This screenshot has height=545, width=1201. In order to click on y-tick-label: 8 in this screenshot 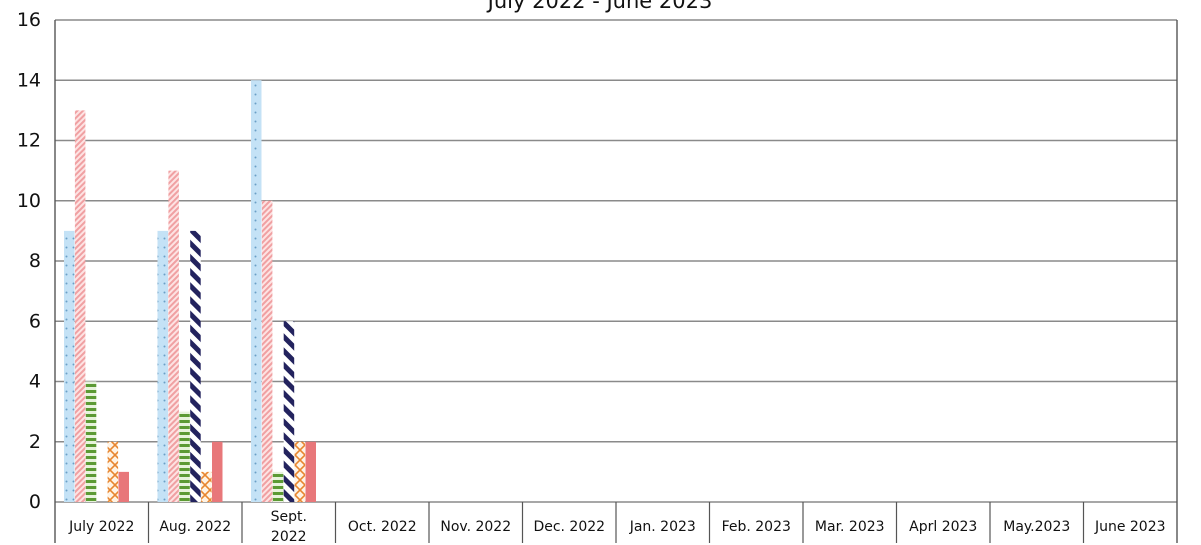, I will do `click(35, 261)`.